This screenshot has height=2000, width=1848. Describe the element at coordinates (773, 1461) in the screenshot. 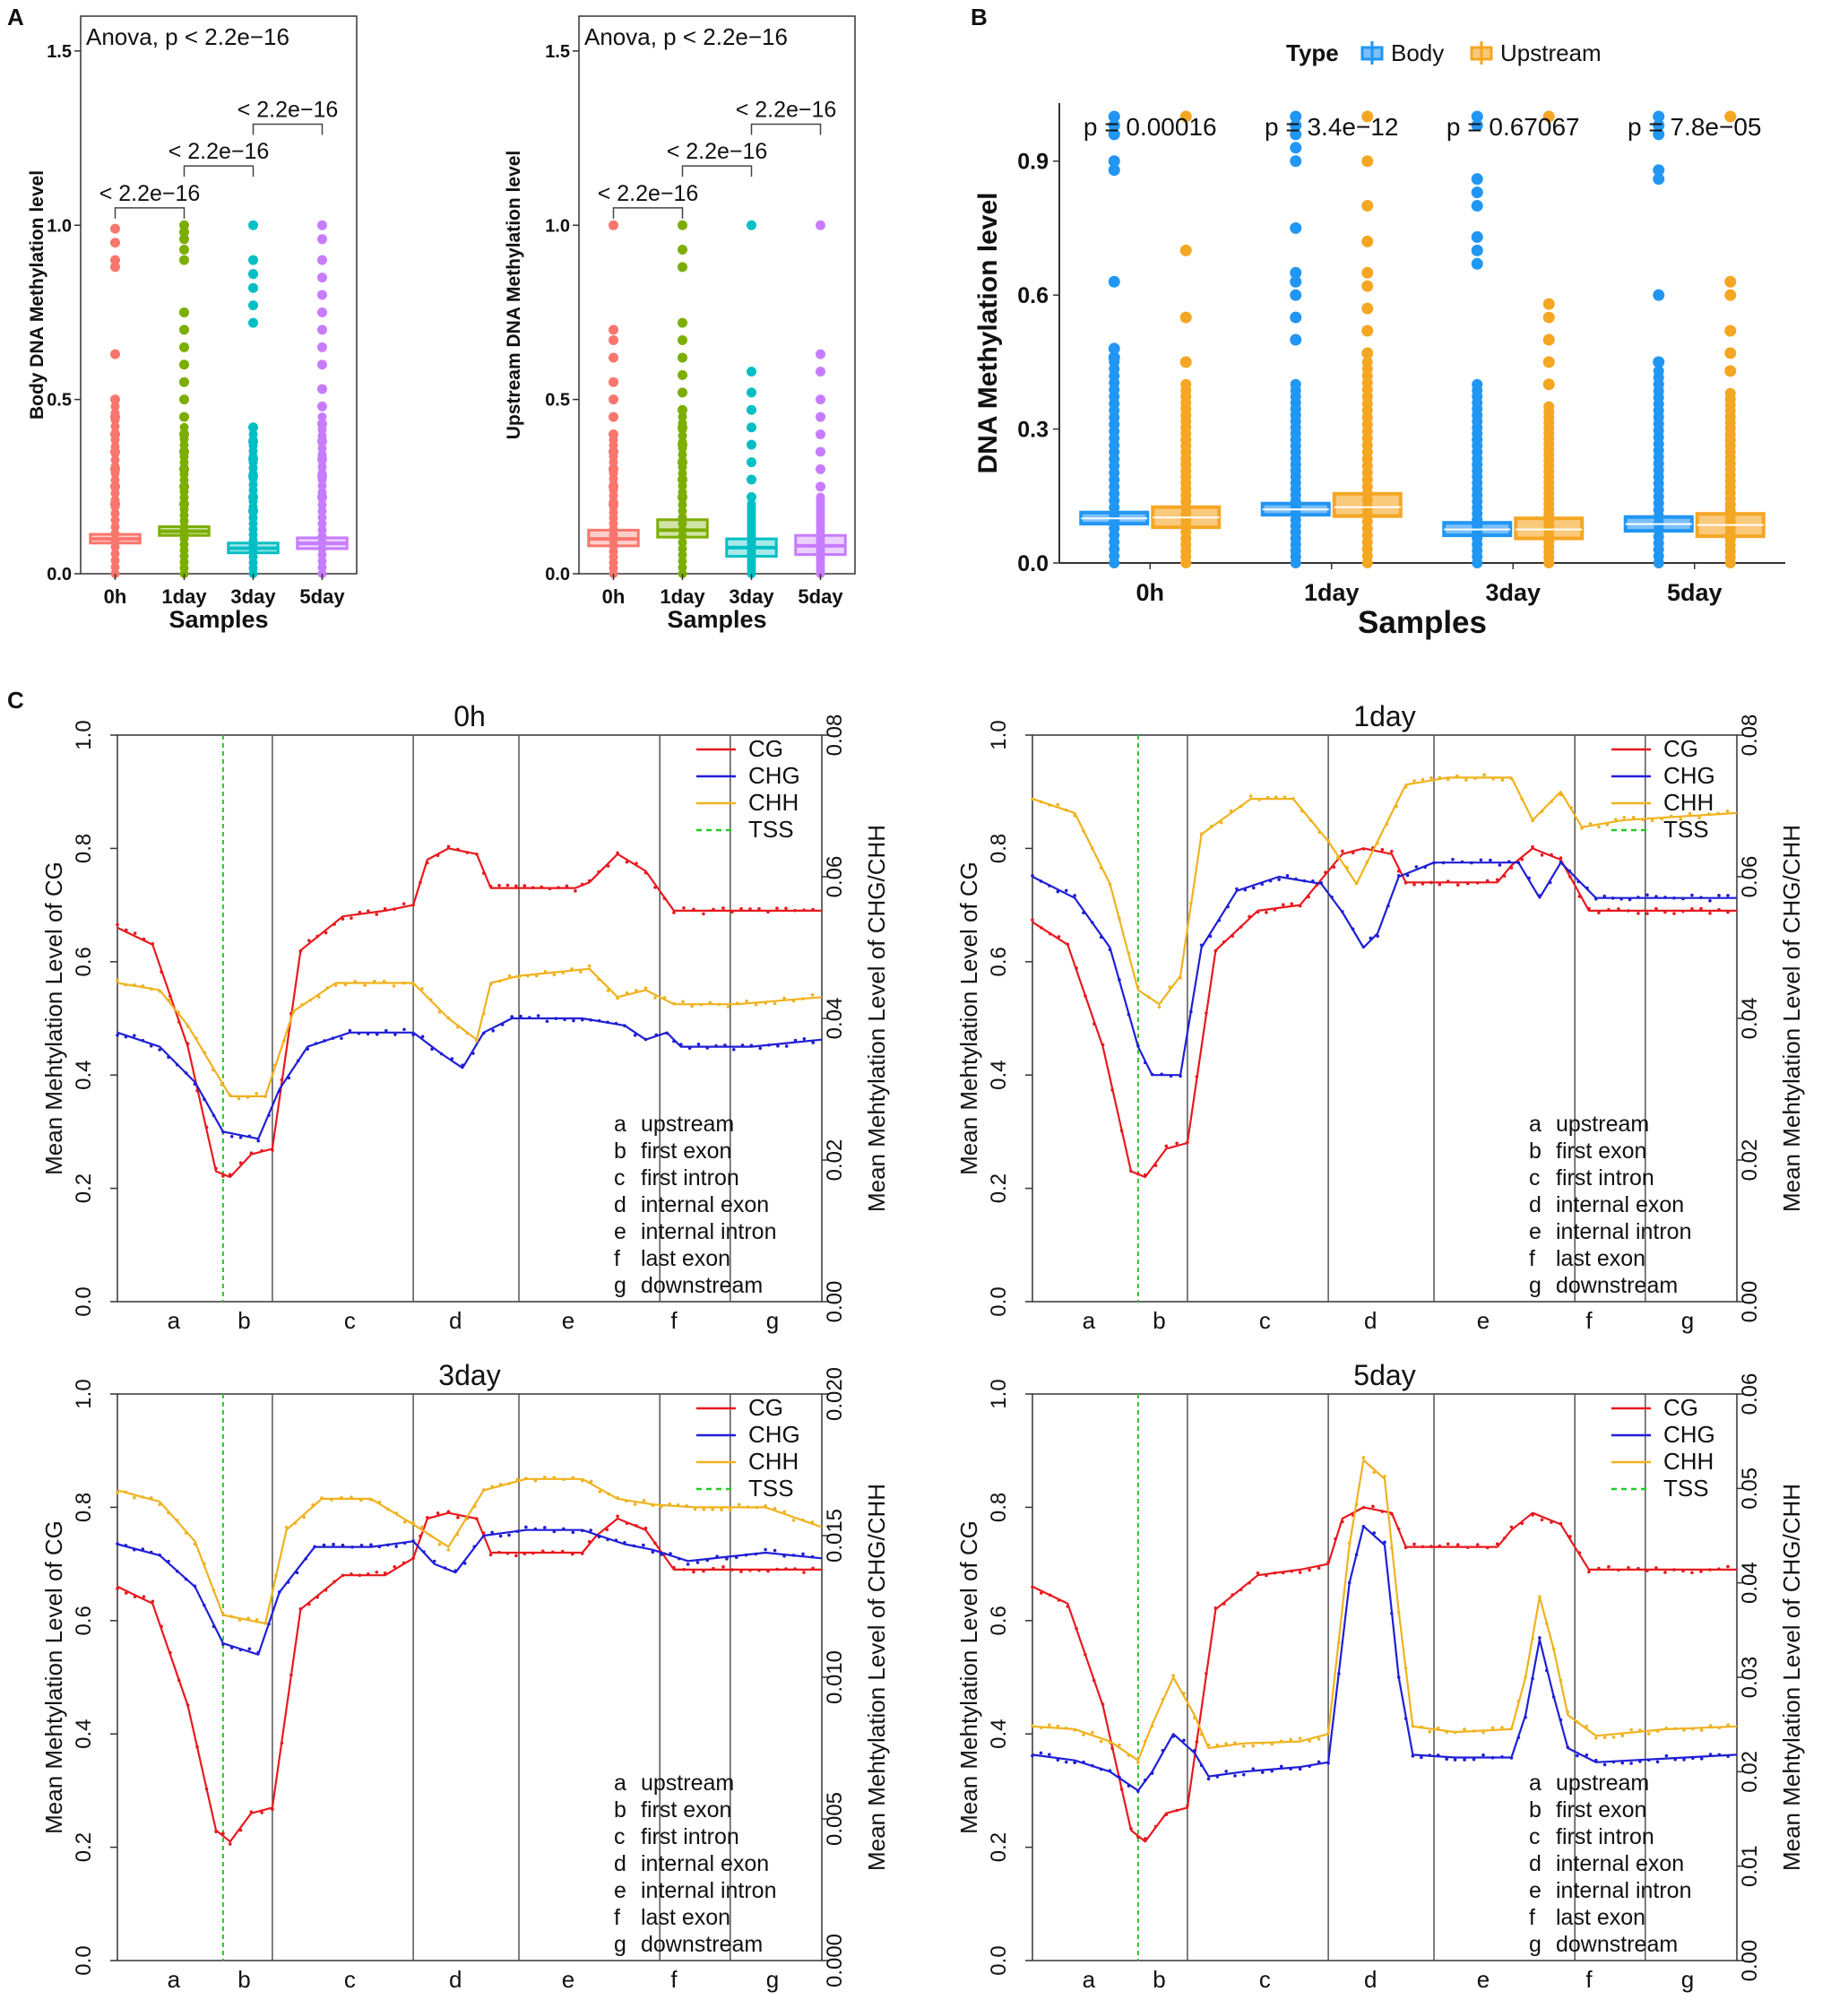

I see `legend-label: CHH` at that location.